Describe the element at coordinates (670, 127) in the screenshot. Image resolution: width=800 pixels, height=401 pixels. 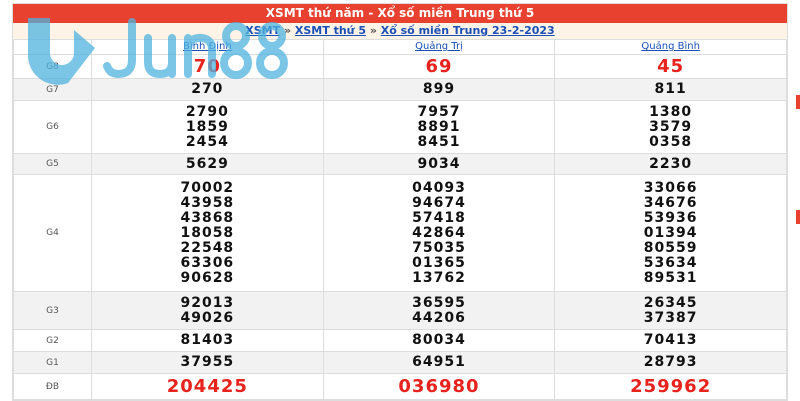
I see `prize-cell: 1380 3579 0358` at that location.